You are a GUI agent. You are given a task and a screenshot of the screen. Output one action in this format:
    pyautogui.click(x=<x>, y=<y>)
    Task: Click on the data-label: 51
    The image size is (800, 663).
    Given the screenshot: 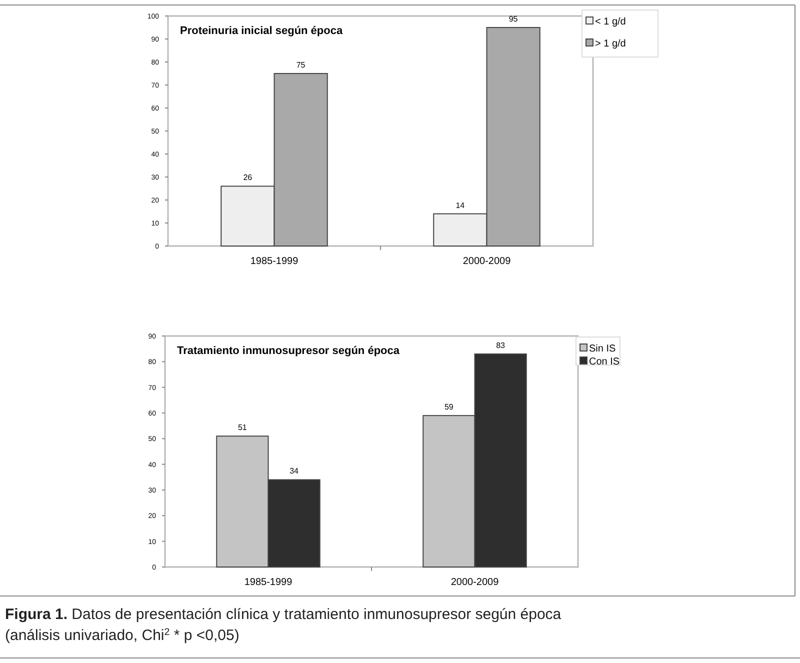 What is the action you would take?
    pyautogui.click(x=243, y=427)
    